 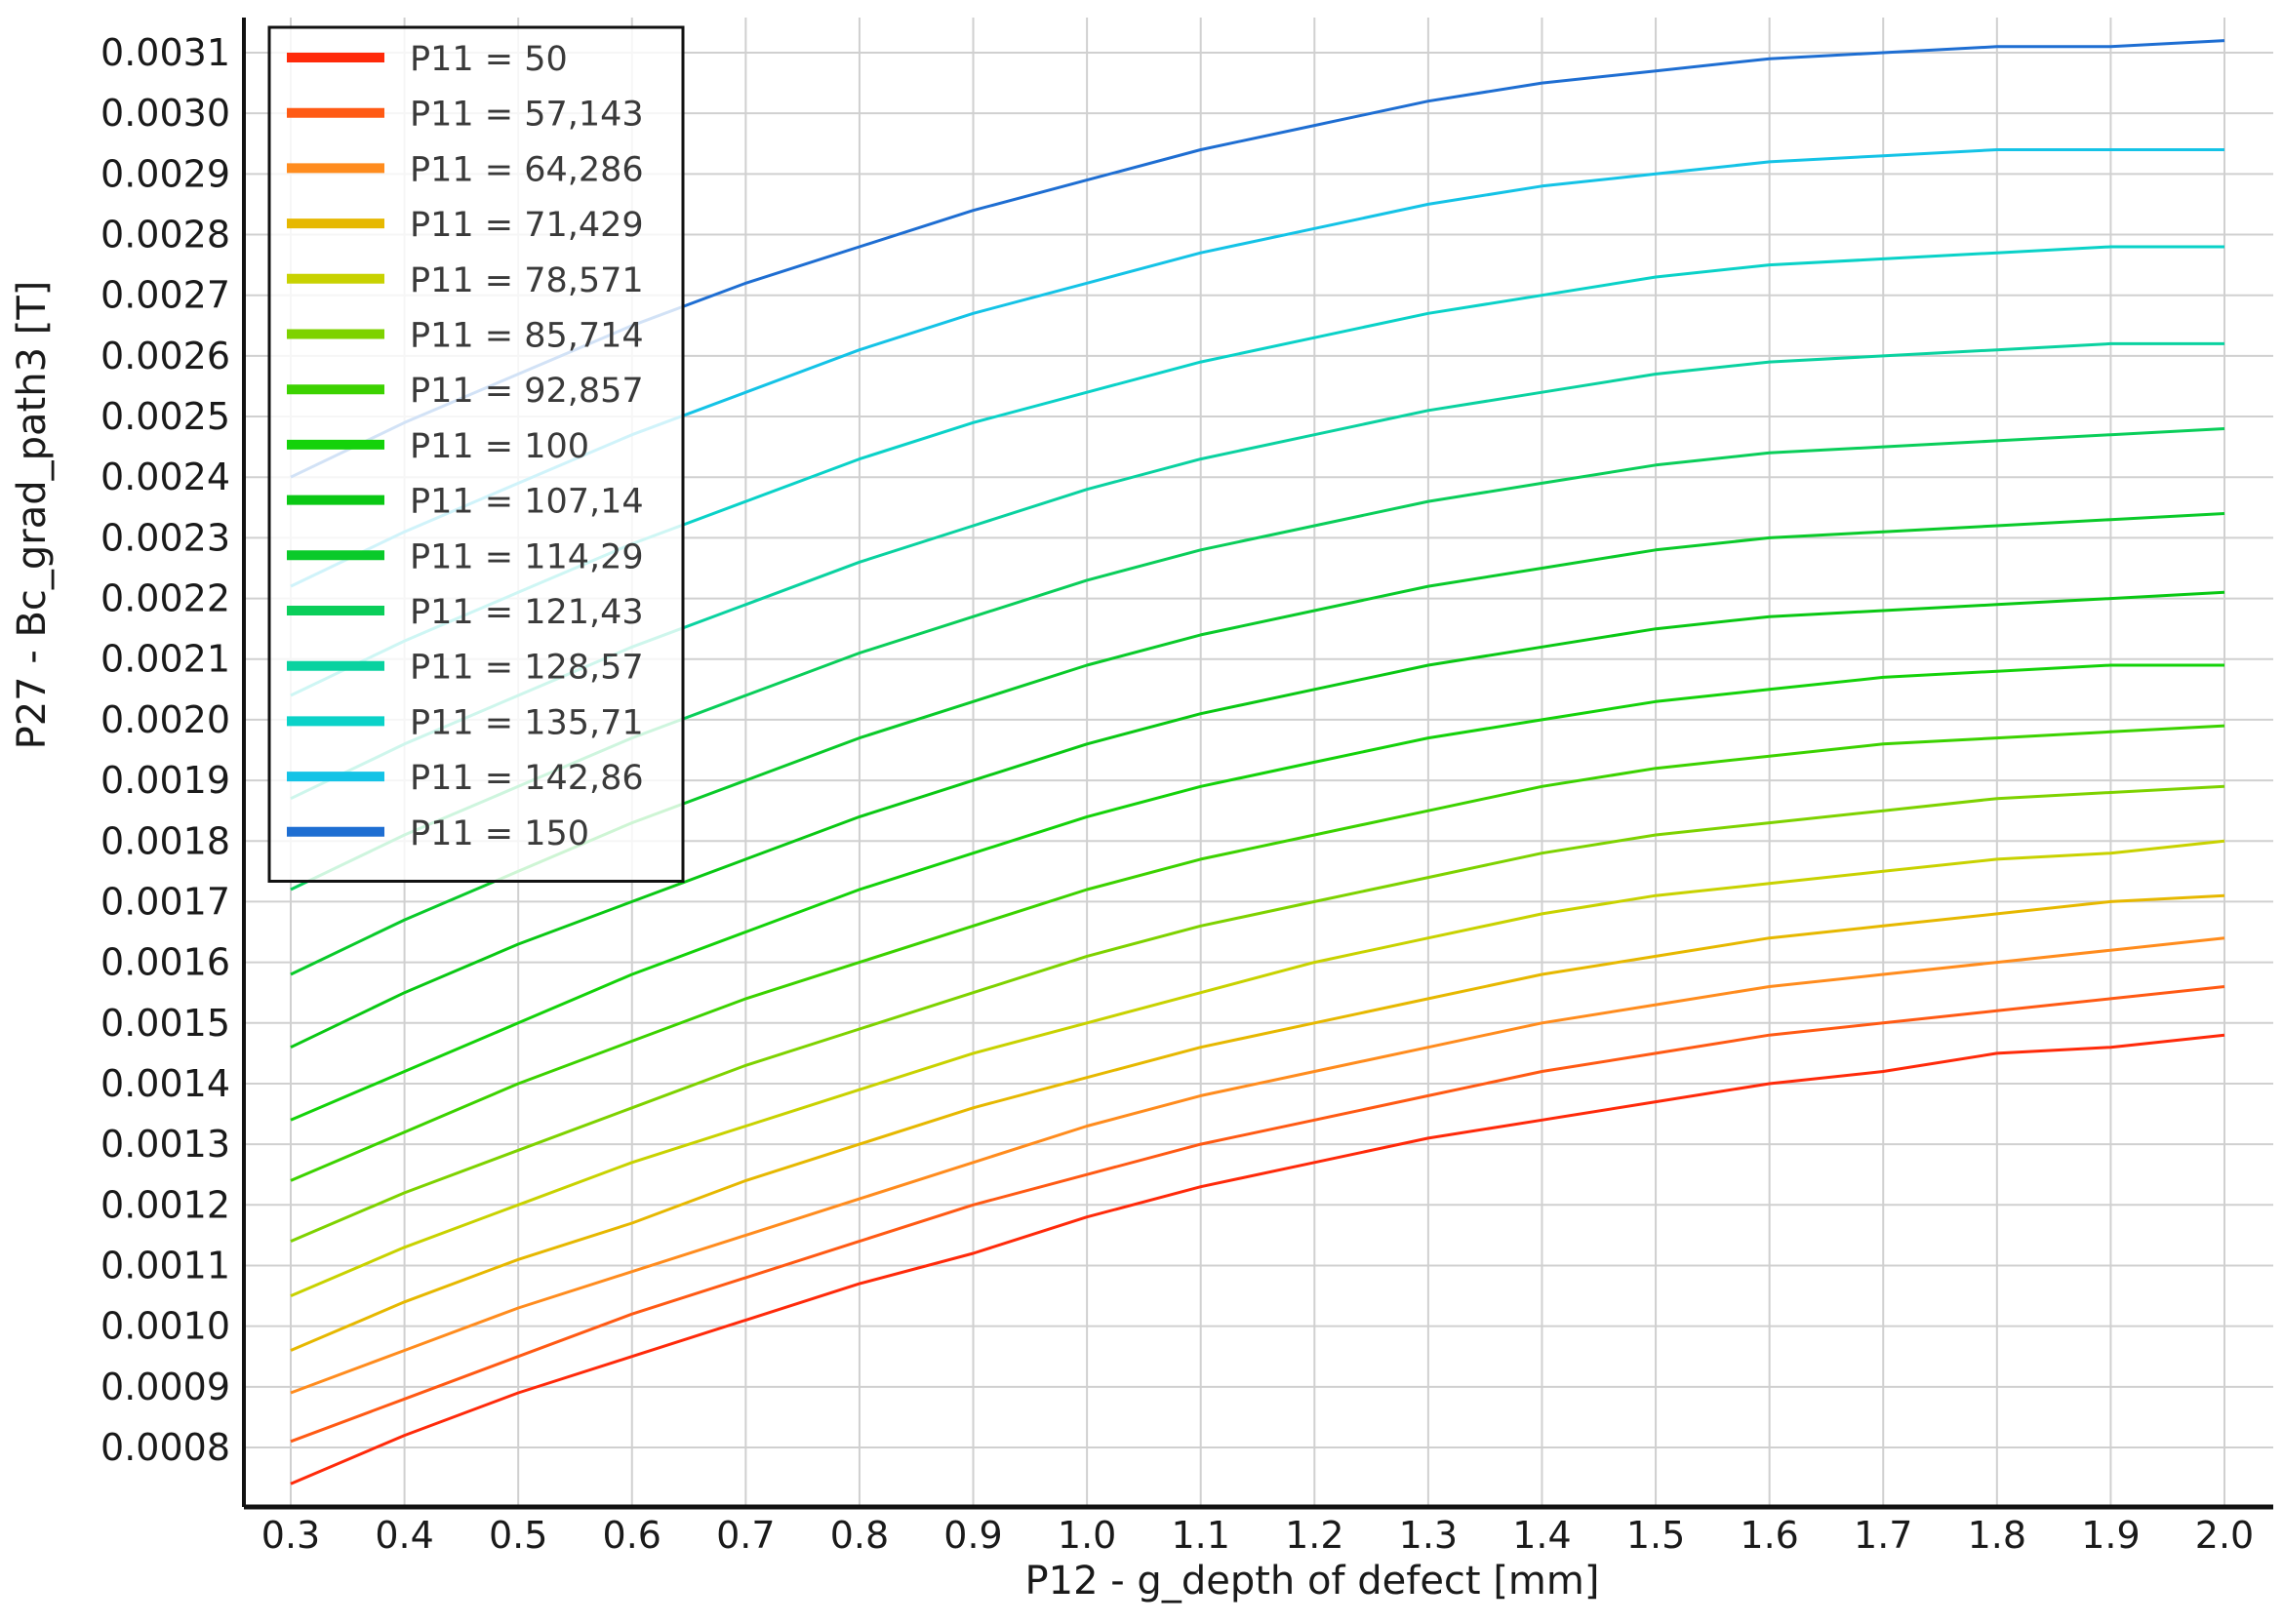 What do you see at coordinates (1883, 1535) in the screenshot?
I see `x-tick-label: 1.7` at bounding box center [1883, 1535].